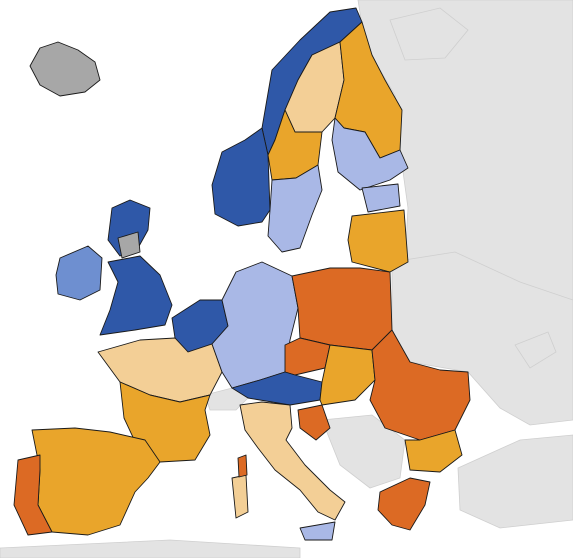  Describe the element at coordinates (347, 375) in the screenshot. I see `region-hungary-slovakia` at that location.